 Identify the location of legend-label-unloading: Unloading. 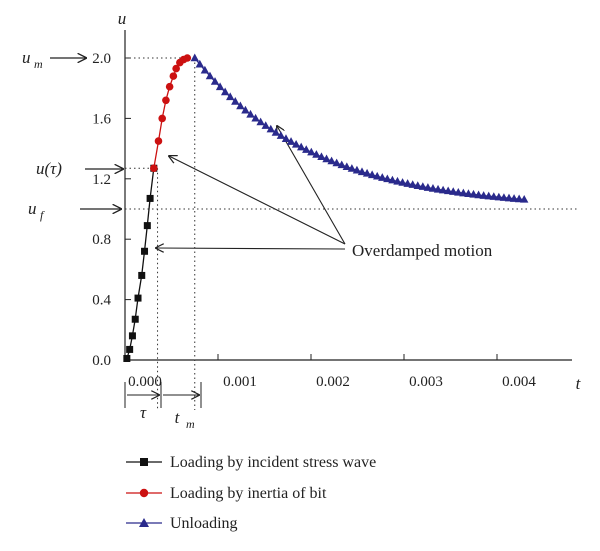
(204, 523).